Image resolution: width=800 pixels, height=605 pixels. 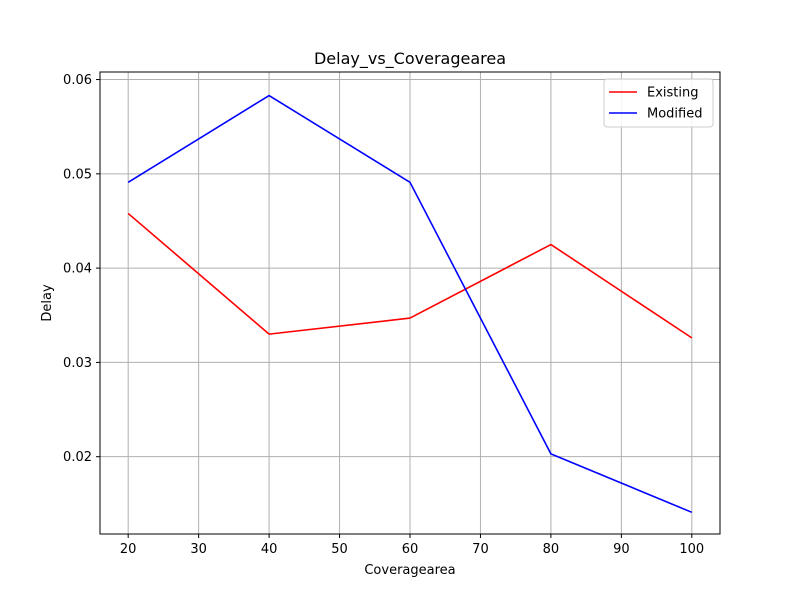 I want to click on chart-title: Delay_vs_Coveragearea, so click(x=410, y=59).